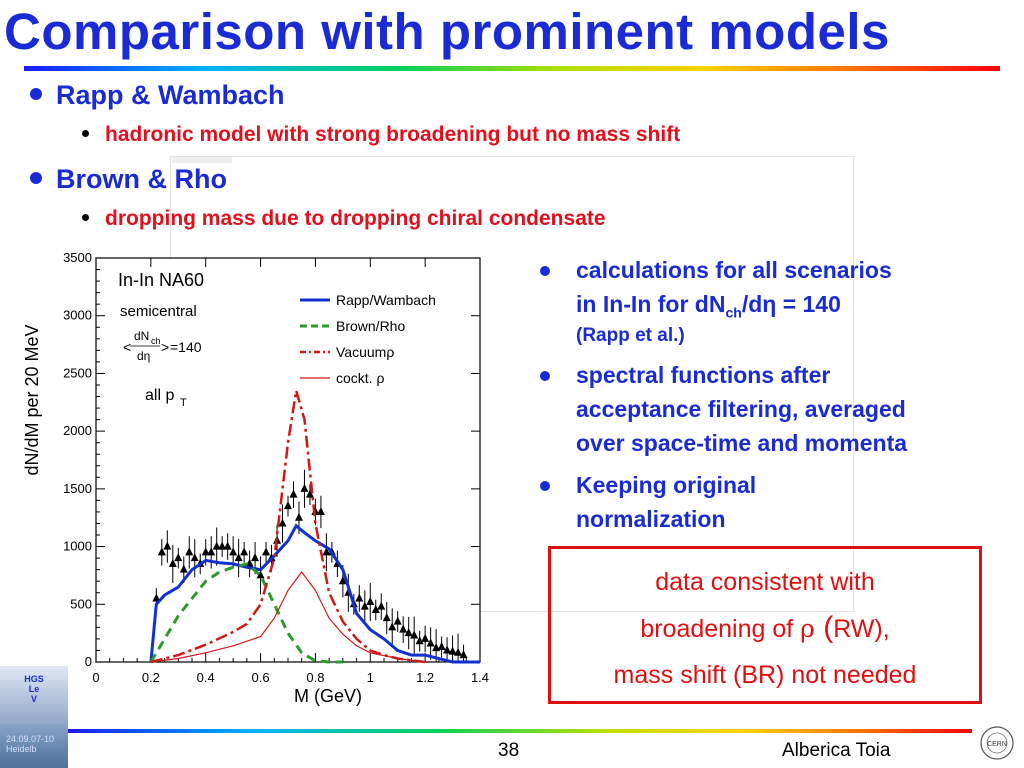  Describe the element at coordinates (734, 270) in the screenshot. I see `bullet-line: calculations for all scenarios` at that location.